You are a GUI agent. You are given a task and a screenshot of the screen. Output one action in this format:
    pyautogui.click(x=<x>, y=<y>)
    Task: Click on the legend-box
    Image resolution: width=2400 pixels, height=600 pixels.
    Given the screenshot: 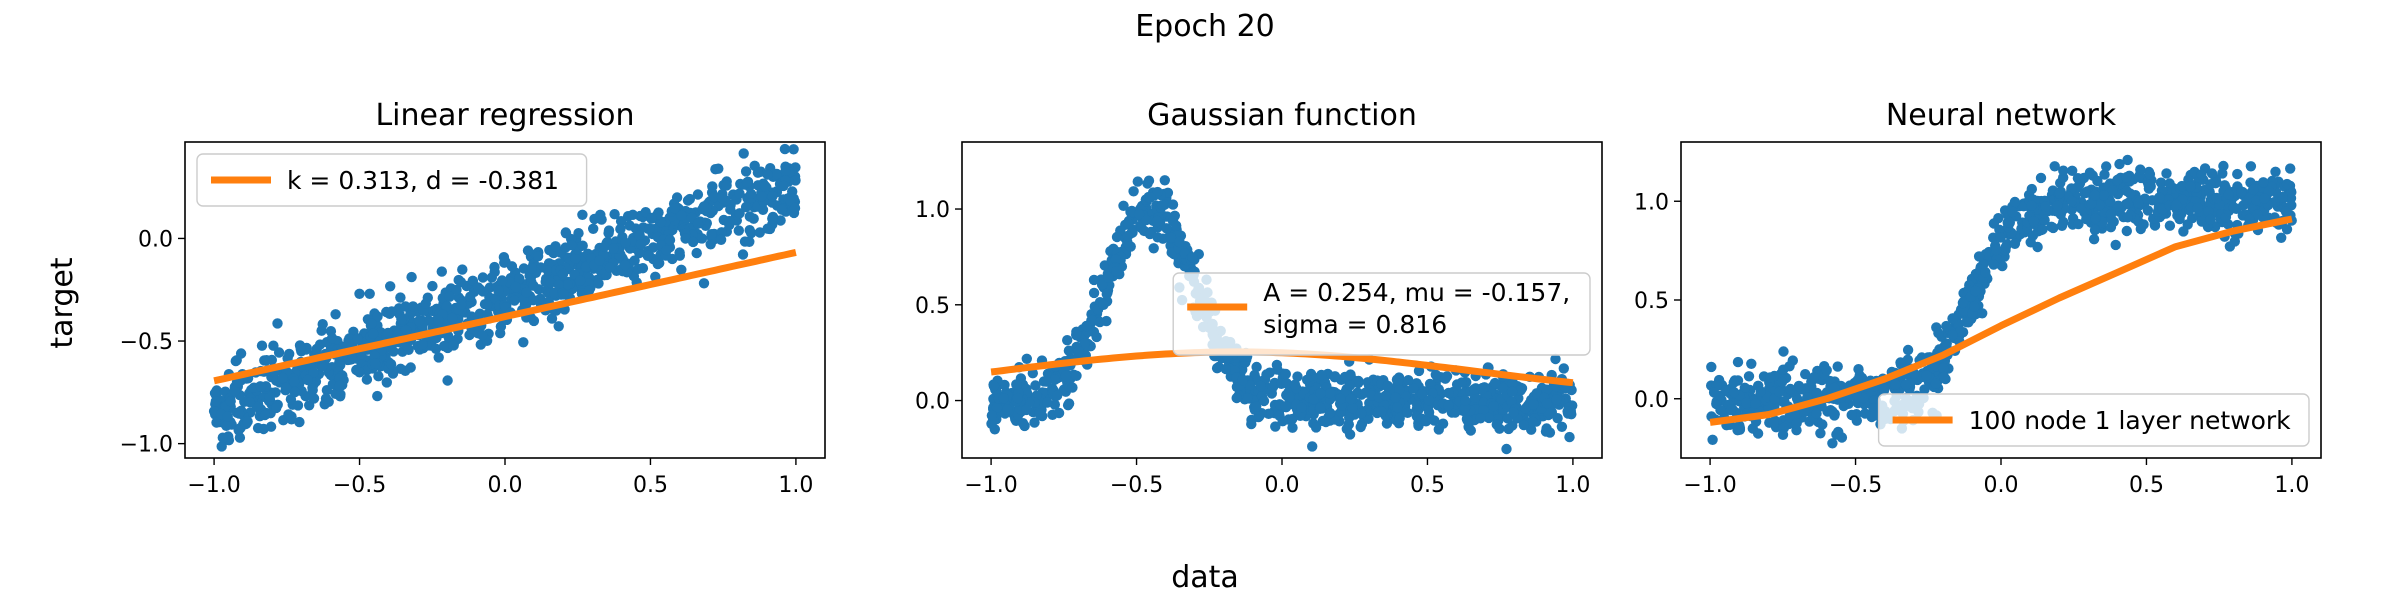 What is the action you would take?
    pyautogui.click(x=2093, y=420)
    